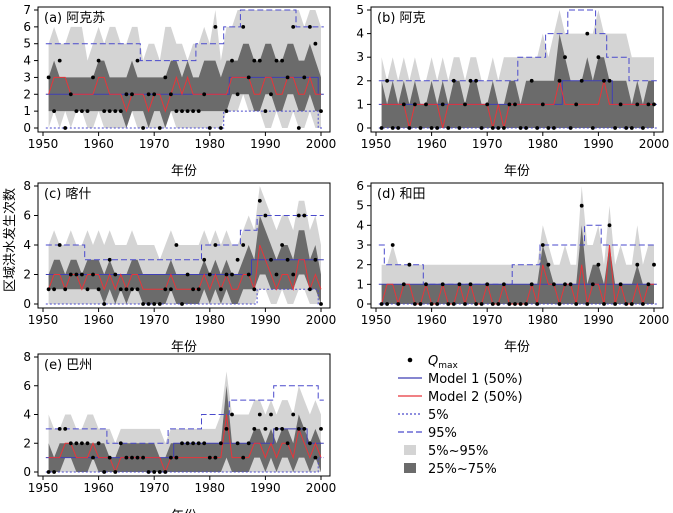 The image size is (673, 513). I want to click on legend-label: 5%~95%, so click(458, 451).